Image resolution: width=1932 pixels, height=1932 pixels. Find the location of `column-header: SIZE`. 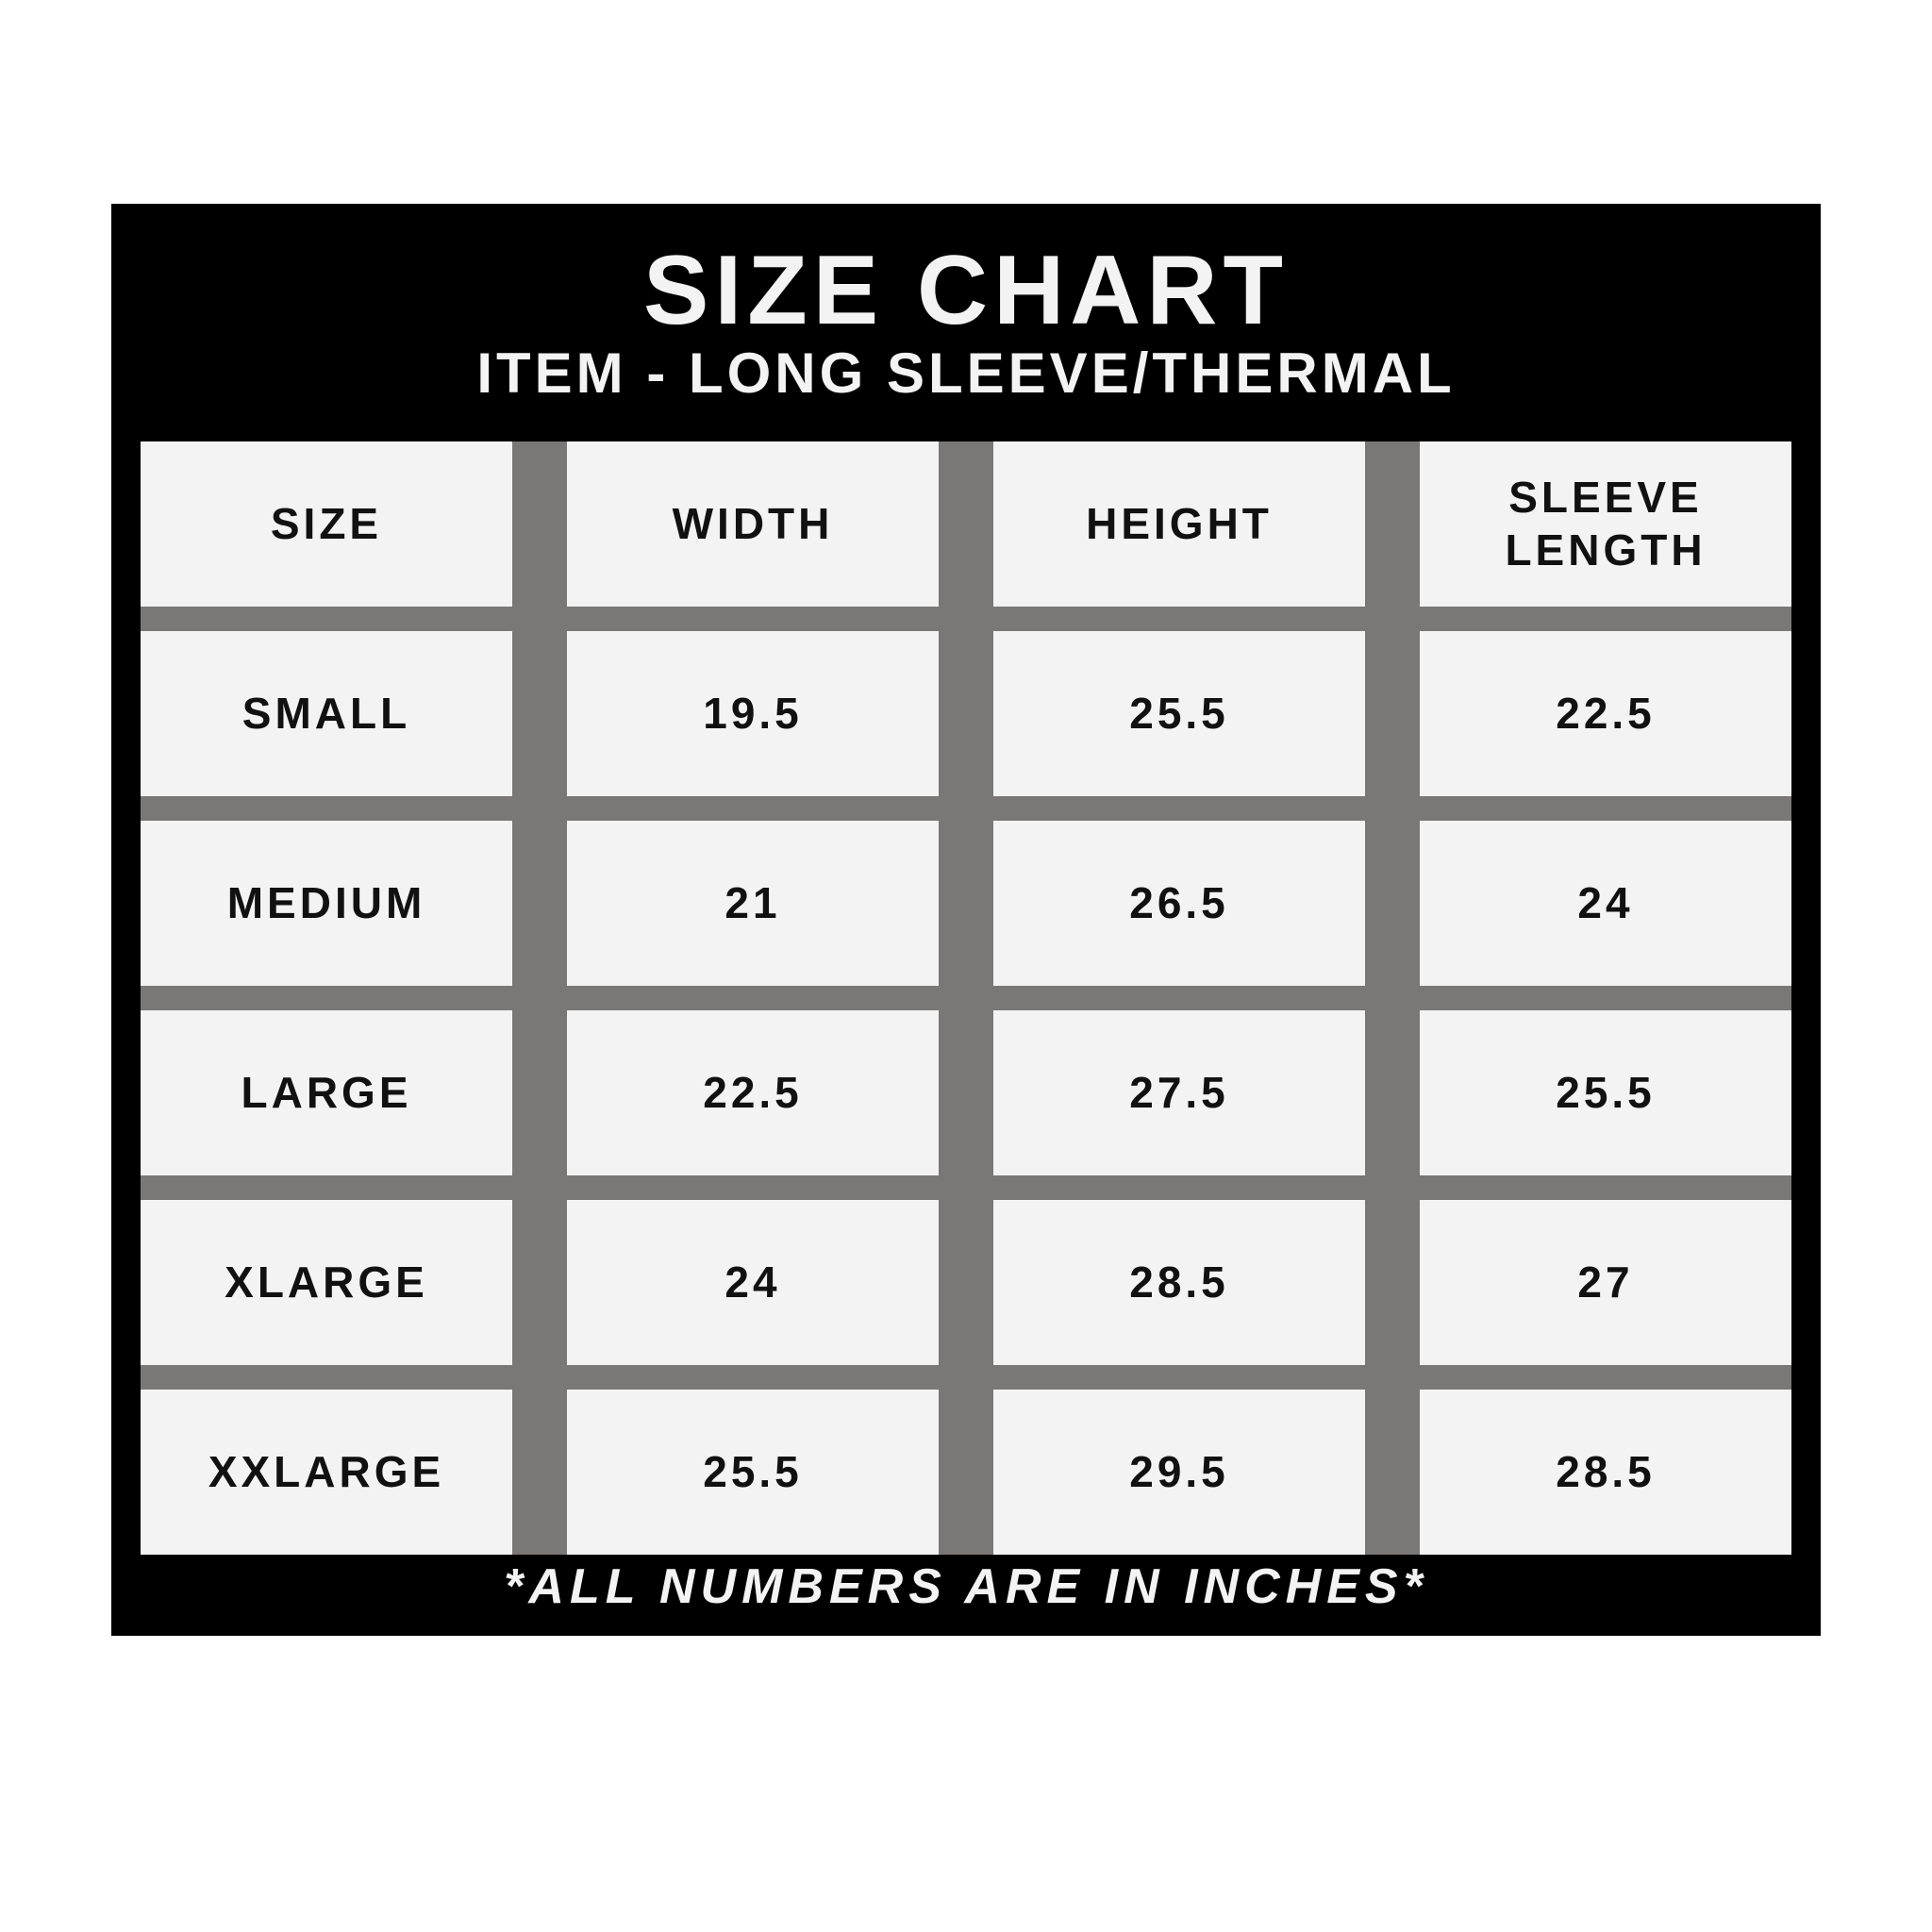

column-header: SIZE is located at coordinates (326, 523).